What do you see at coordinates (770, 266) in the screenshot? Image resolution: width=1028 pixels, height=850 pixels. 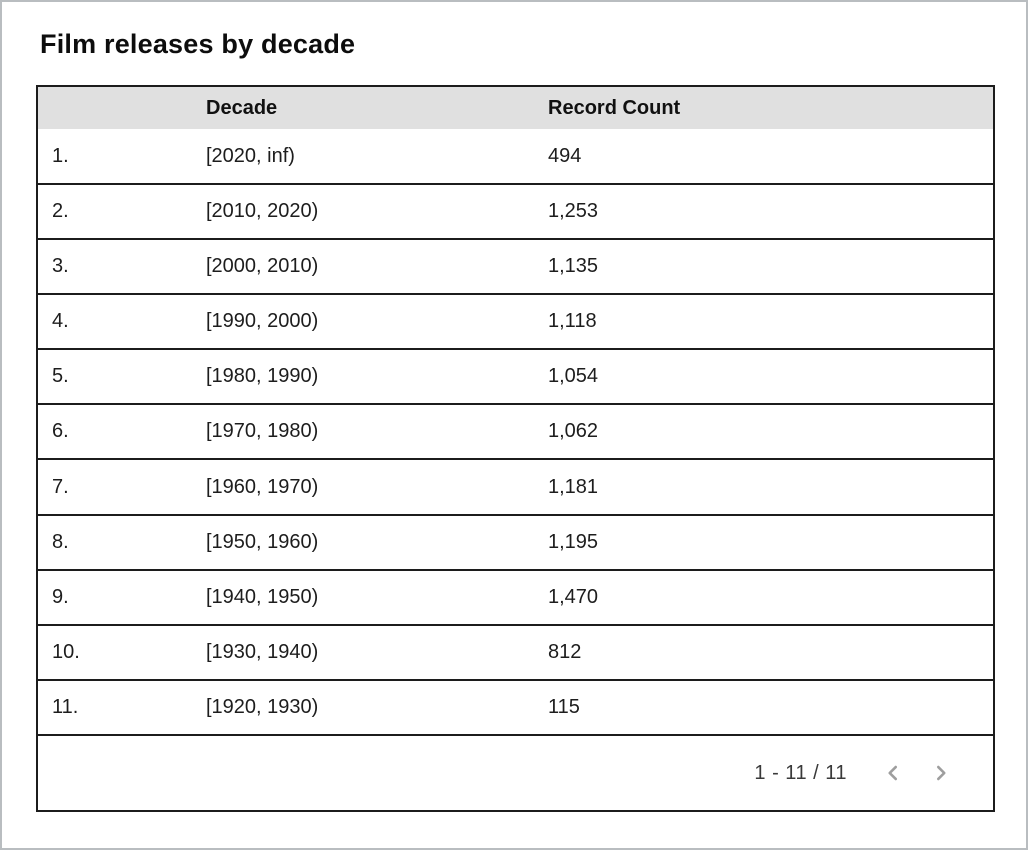 I see `record-count-cell: 1,135` at bounding box center [770, 266].